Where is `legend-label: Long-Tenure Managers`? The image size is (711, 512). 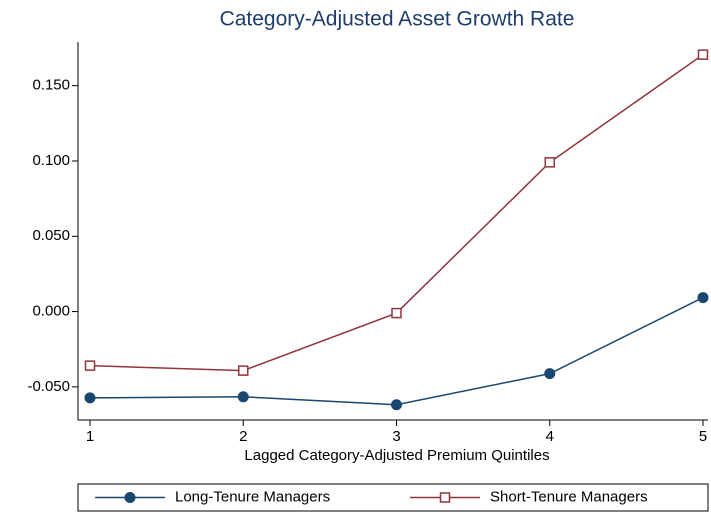 legend-label: Long-Tenure Managers is located at coordinates (252, 496).